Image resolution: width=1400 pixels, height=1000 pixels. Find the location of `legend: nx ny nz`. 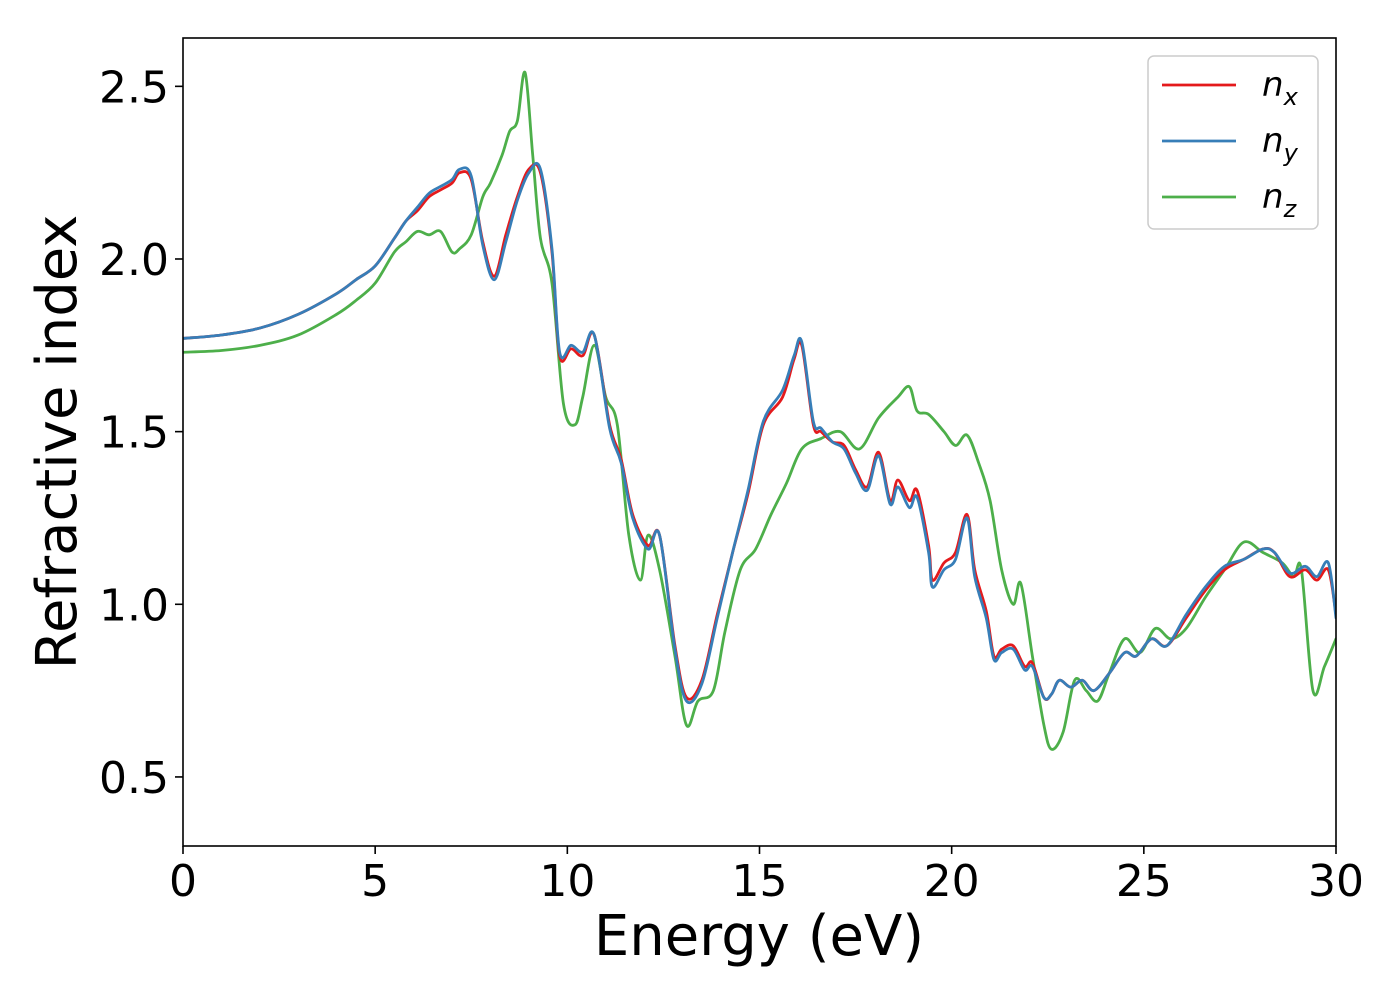

legend: nx ny nz is located at coordinates (1233, 142).